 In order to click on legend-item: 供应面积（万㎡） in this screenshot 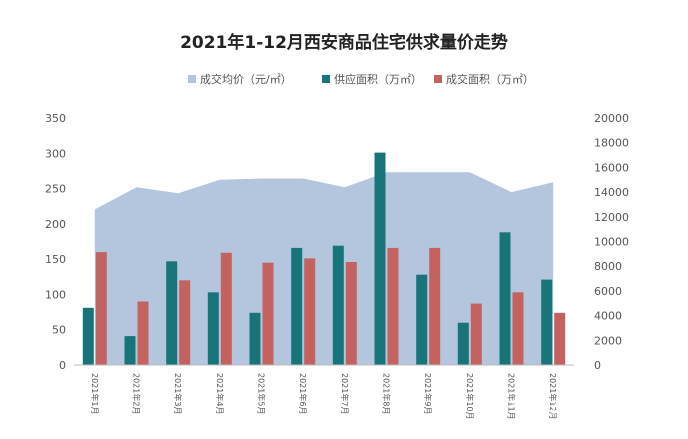, I will do `click(372, 79)`.